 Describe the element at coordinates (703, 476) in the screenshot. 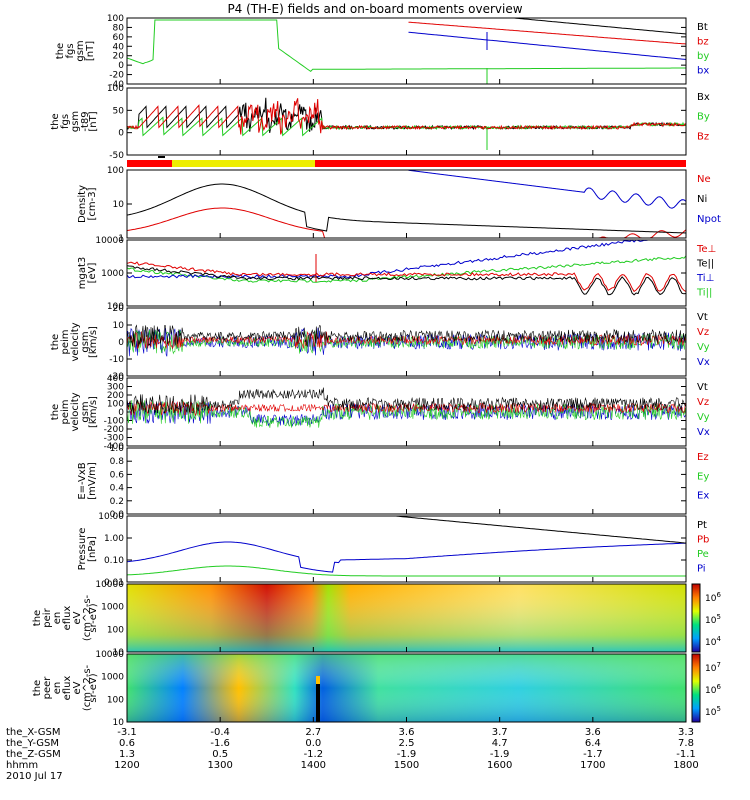

I see `legend-ey: Ey` at that location.